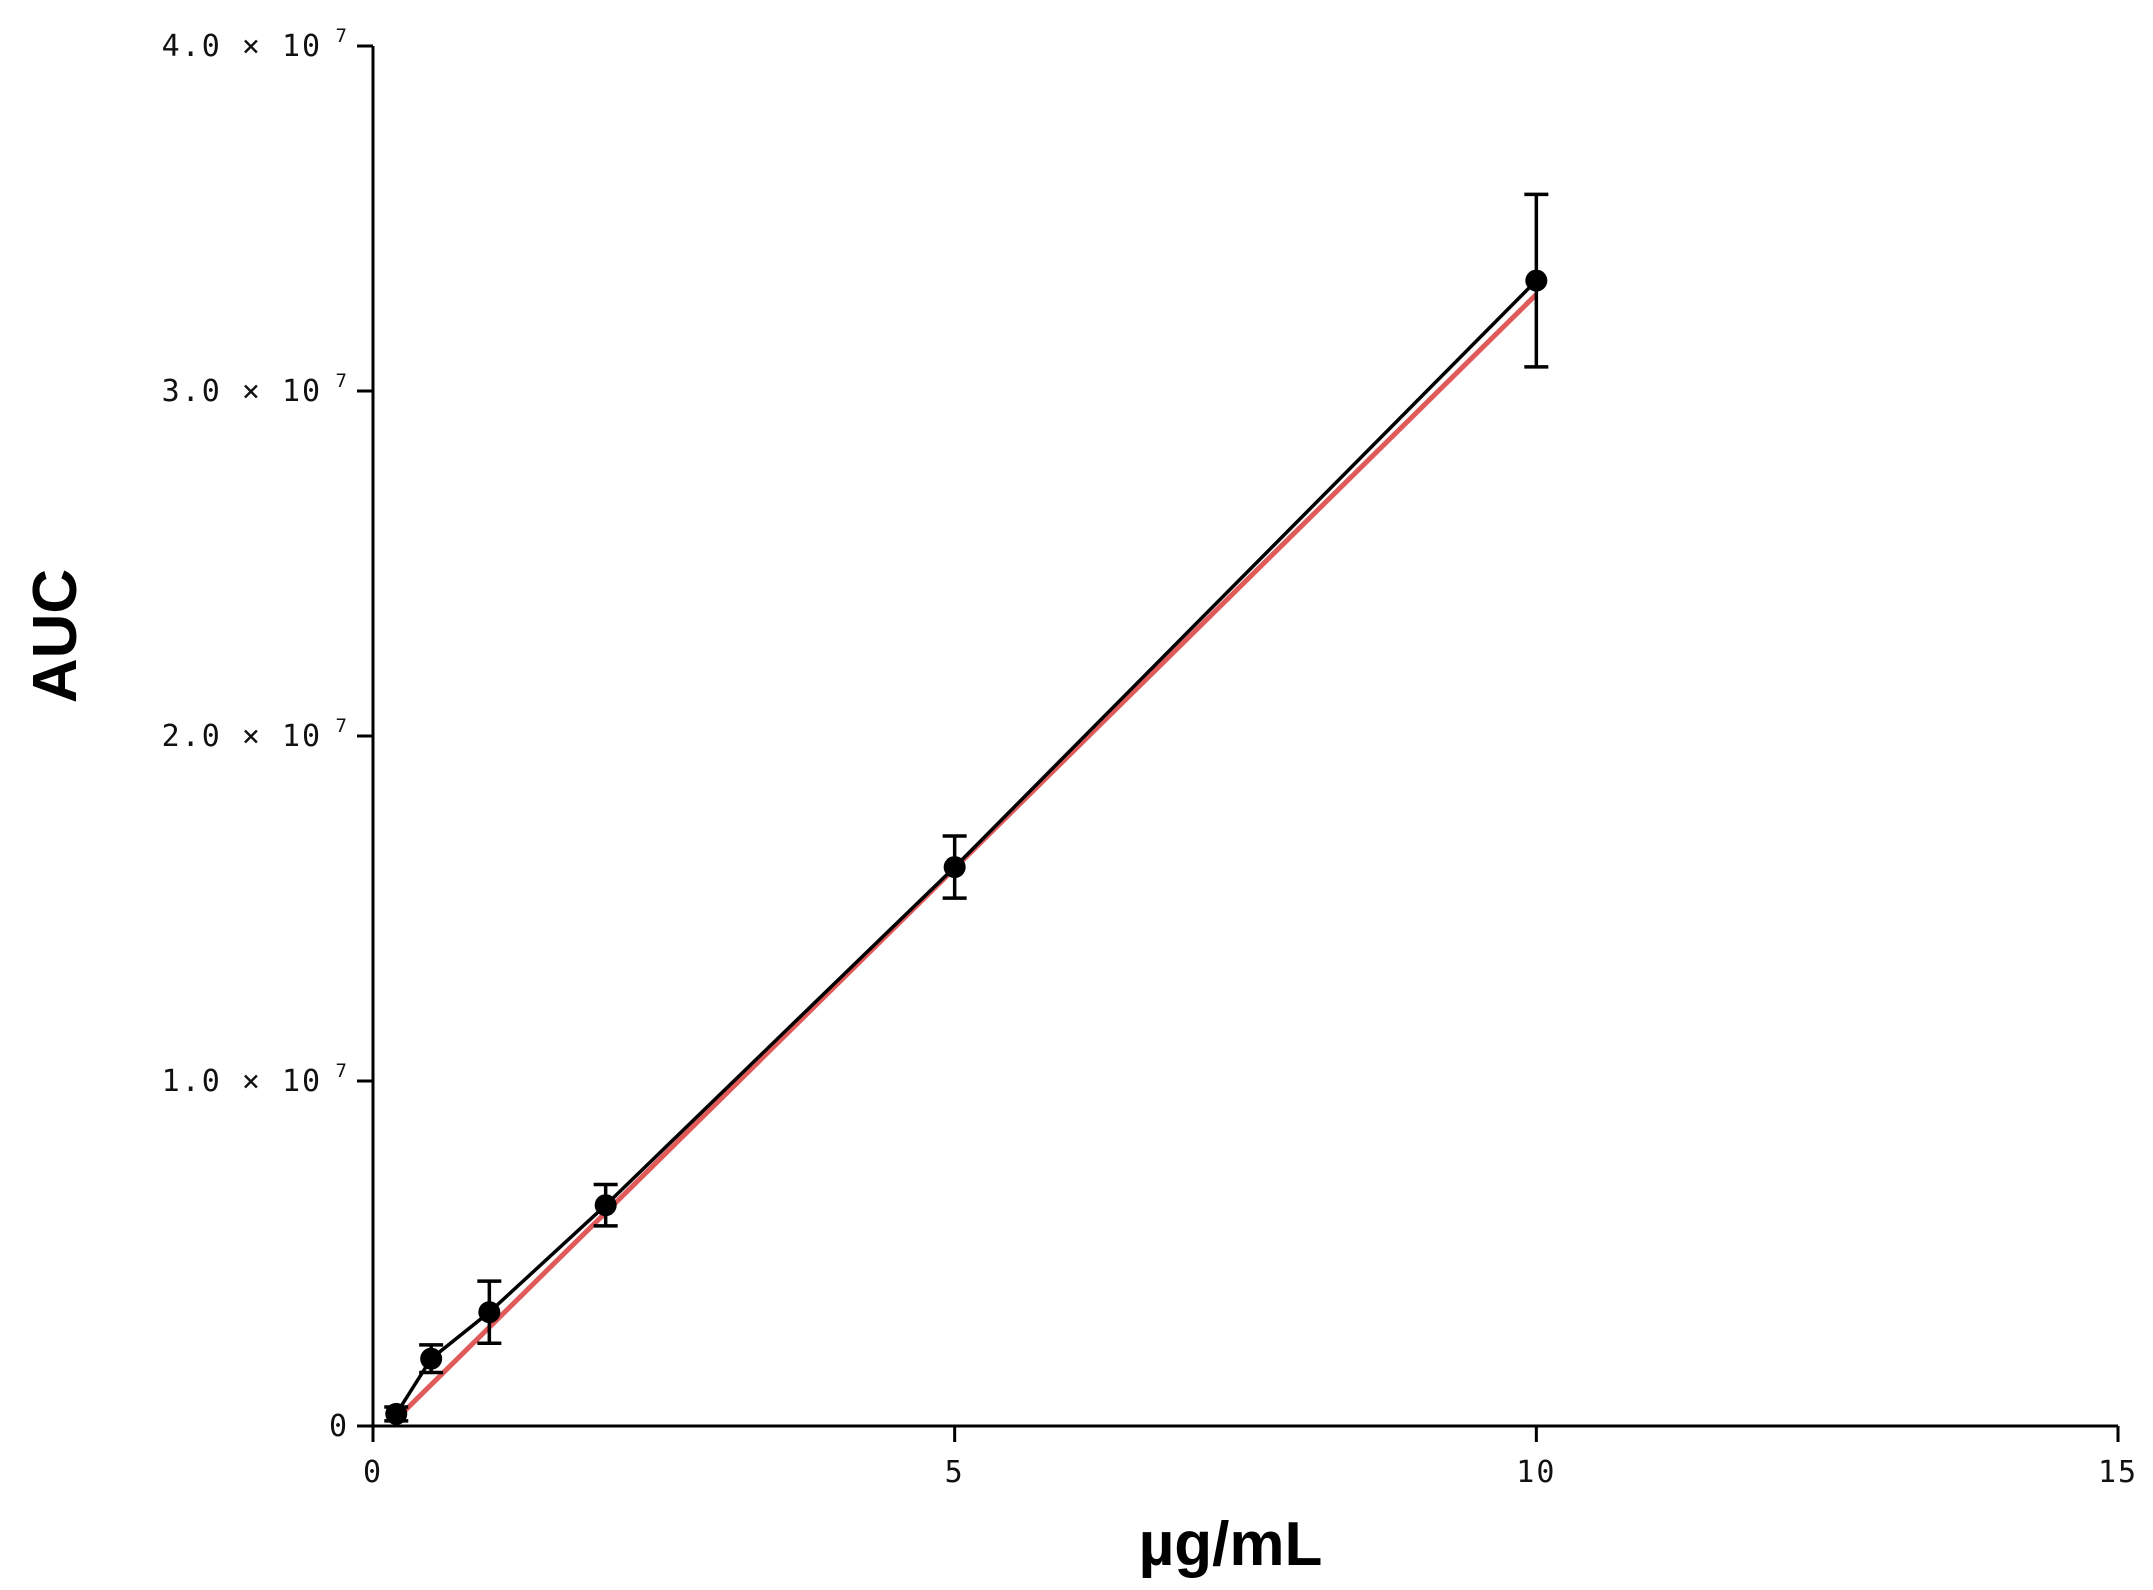 Image resolution: width=2153 pixels, height=1590 pixels. I want to click on y-tick-label: 1.0 × 10 7, so click(255, 1079).